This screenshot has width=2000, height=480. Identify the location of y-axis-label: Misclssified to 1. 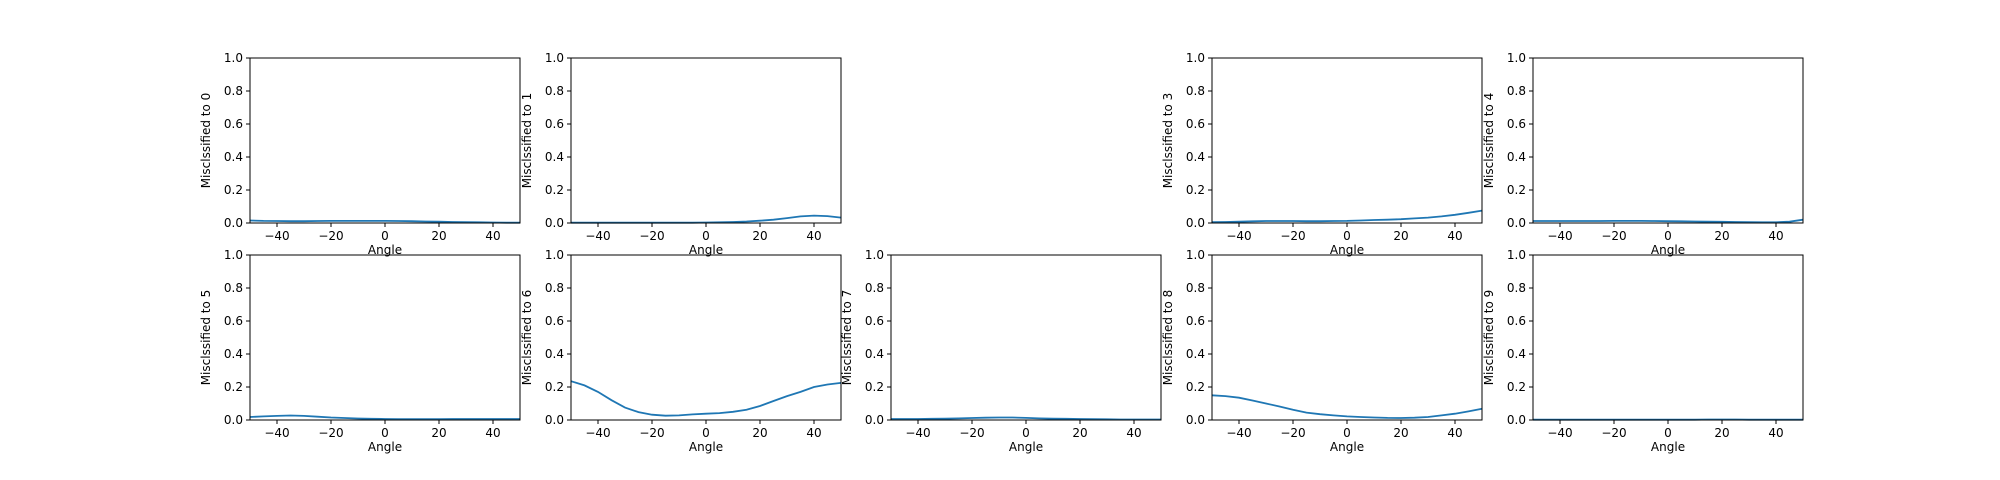
(527, 141).